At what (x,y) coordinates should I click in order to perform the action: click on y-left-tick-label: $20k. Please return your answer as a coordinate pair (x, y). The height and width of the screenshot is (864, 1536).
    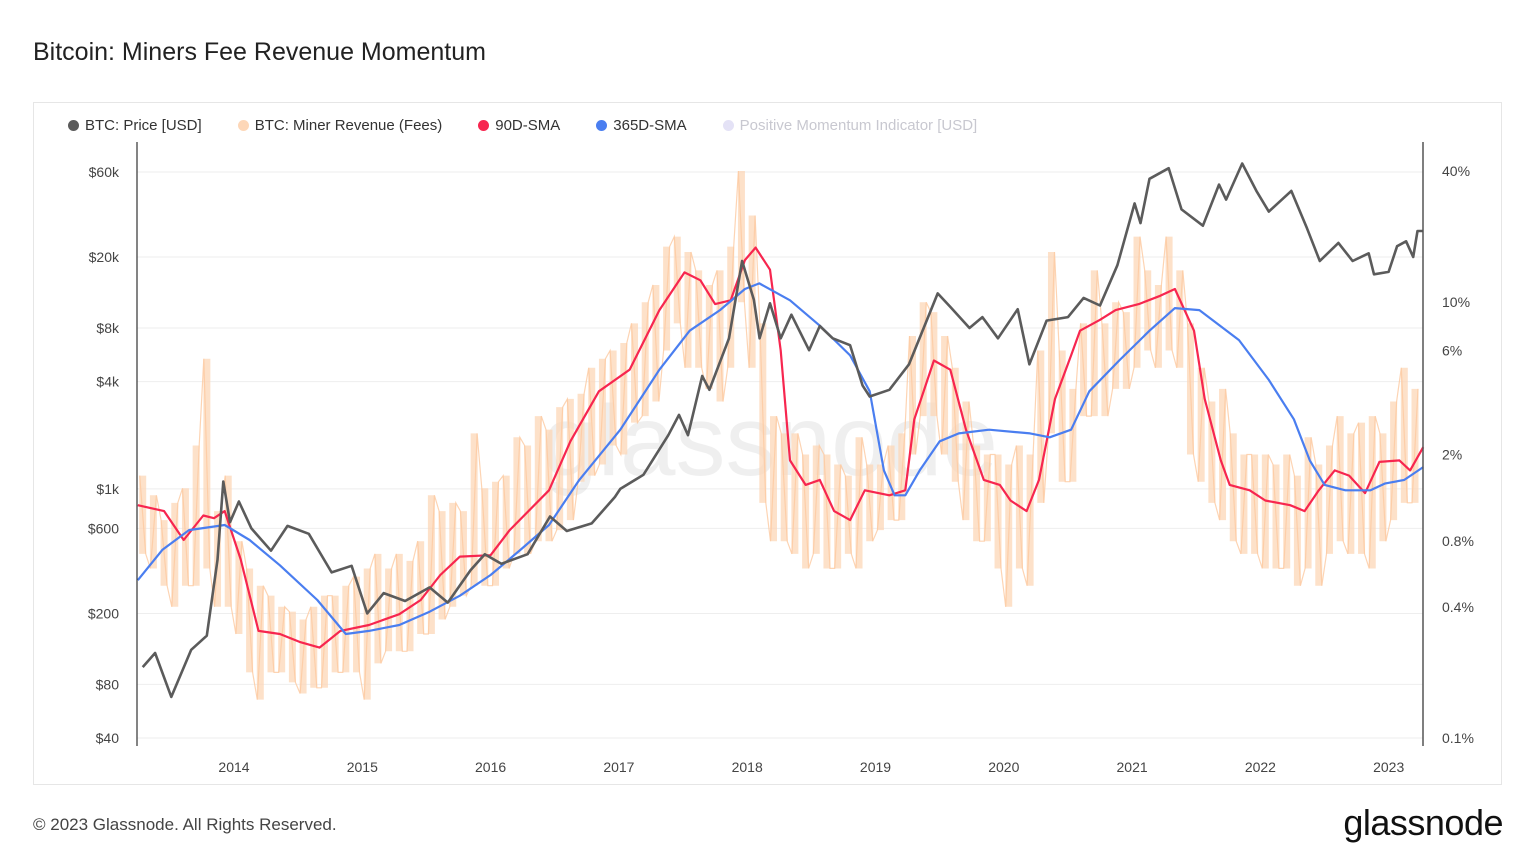
    Looking at the image, I should click on (104, 257).